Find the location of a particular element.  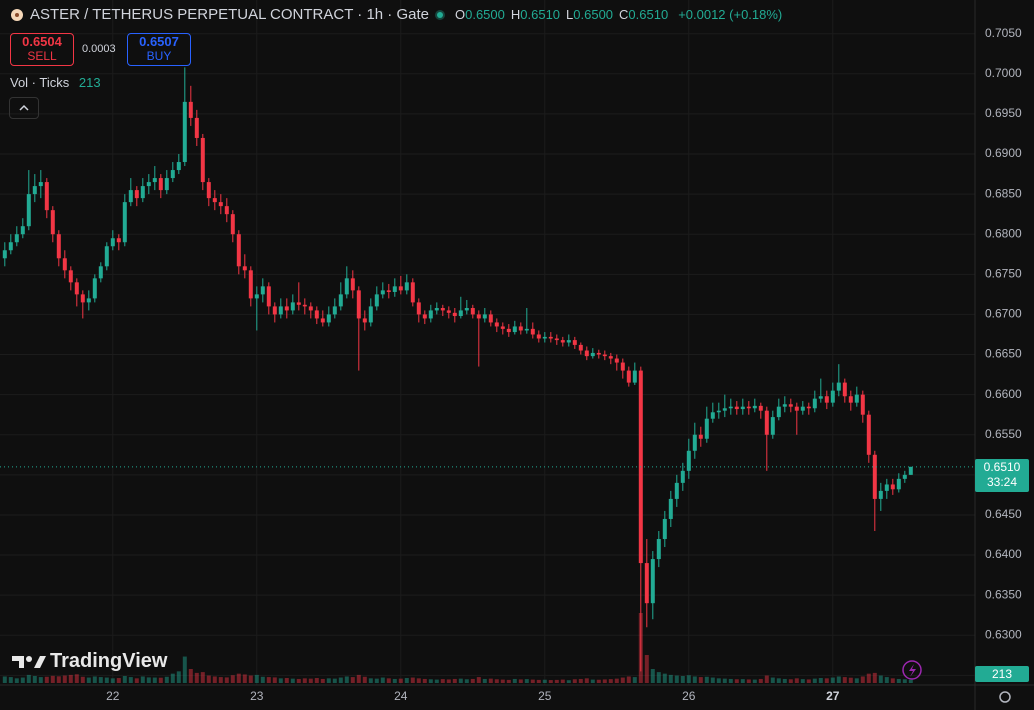

y-tick-label: 0.6950 is located at coordinates (1003, 113).